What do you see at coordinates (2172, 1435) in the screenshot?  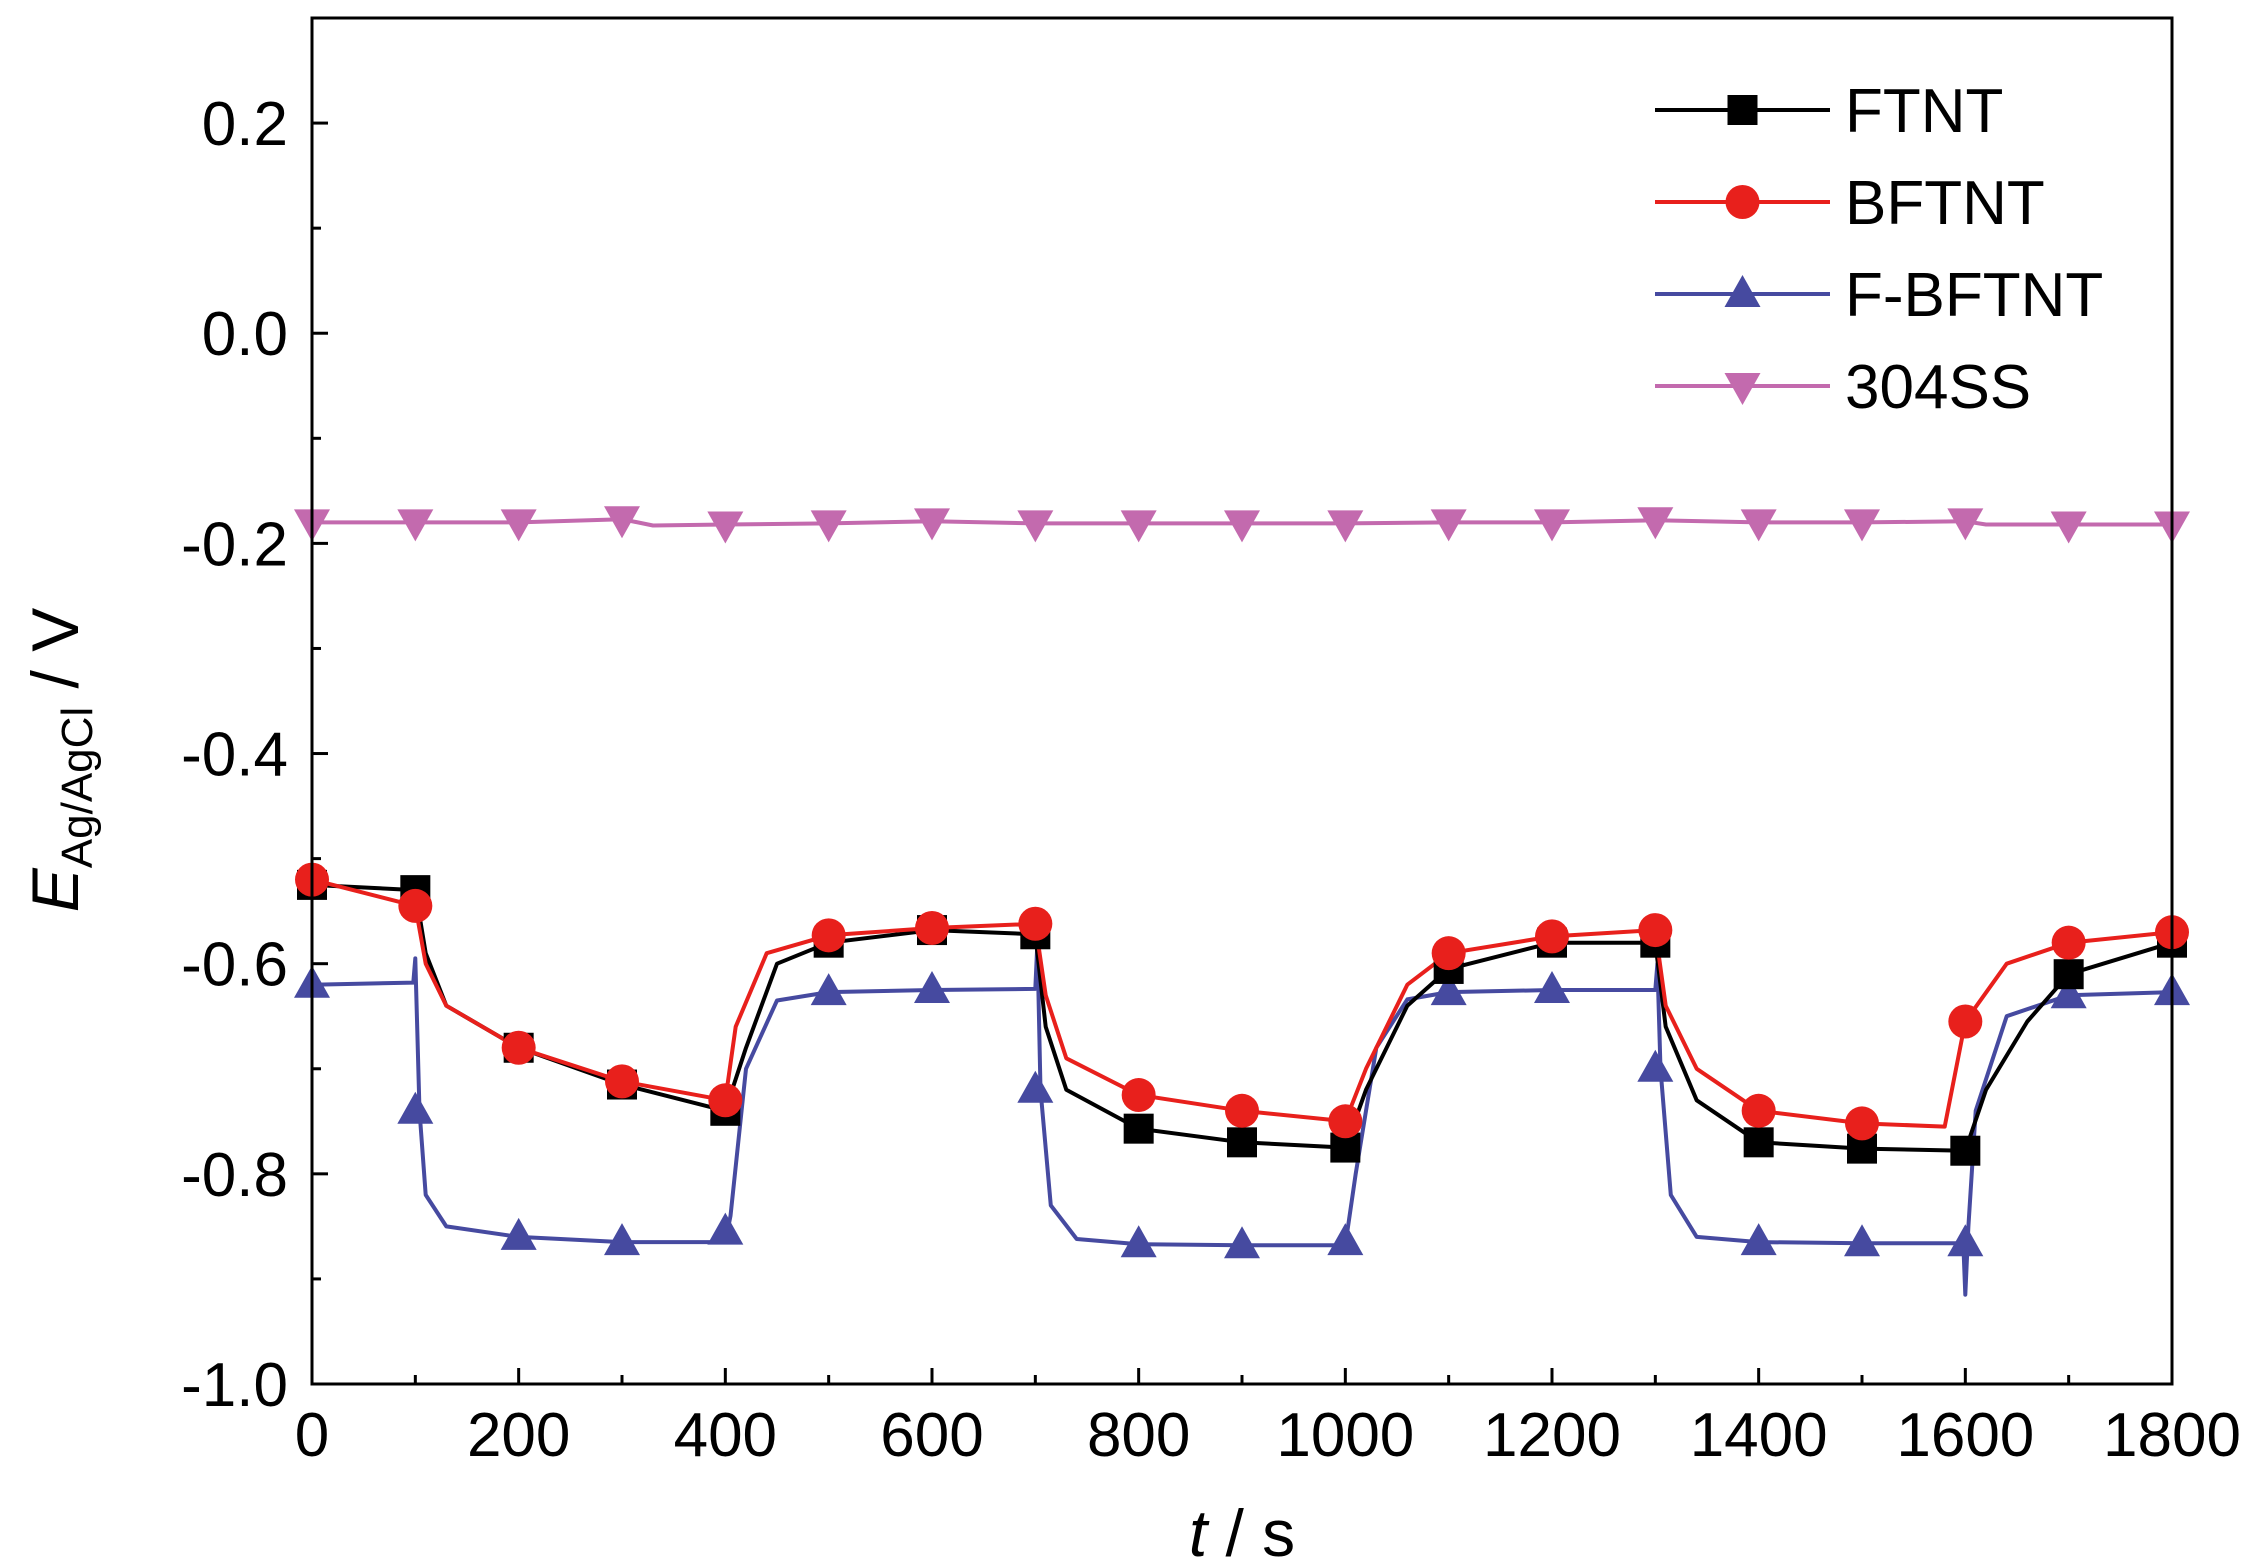 I see `x-tick-label: 1800` at bounding box center [2172, 1435].